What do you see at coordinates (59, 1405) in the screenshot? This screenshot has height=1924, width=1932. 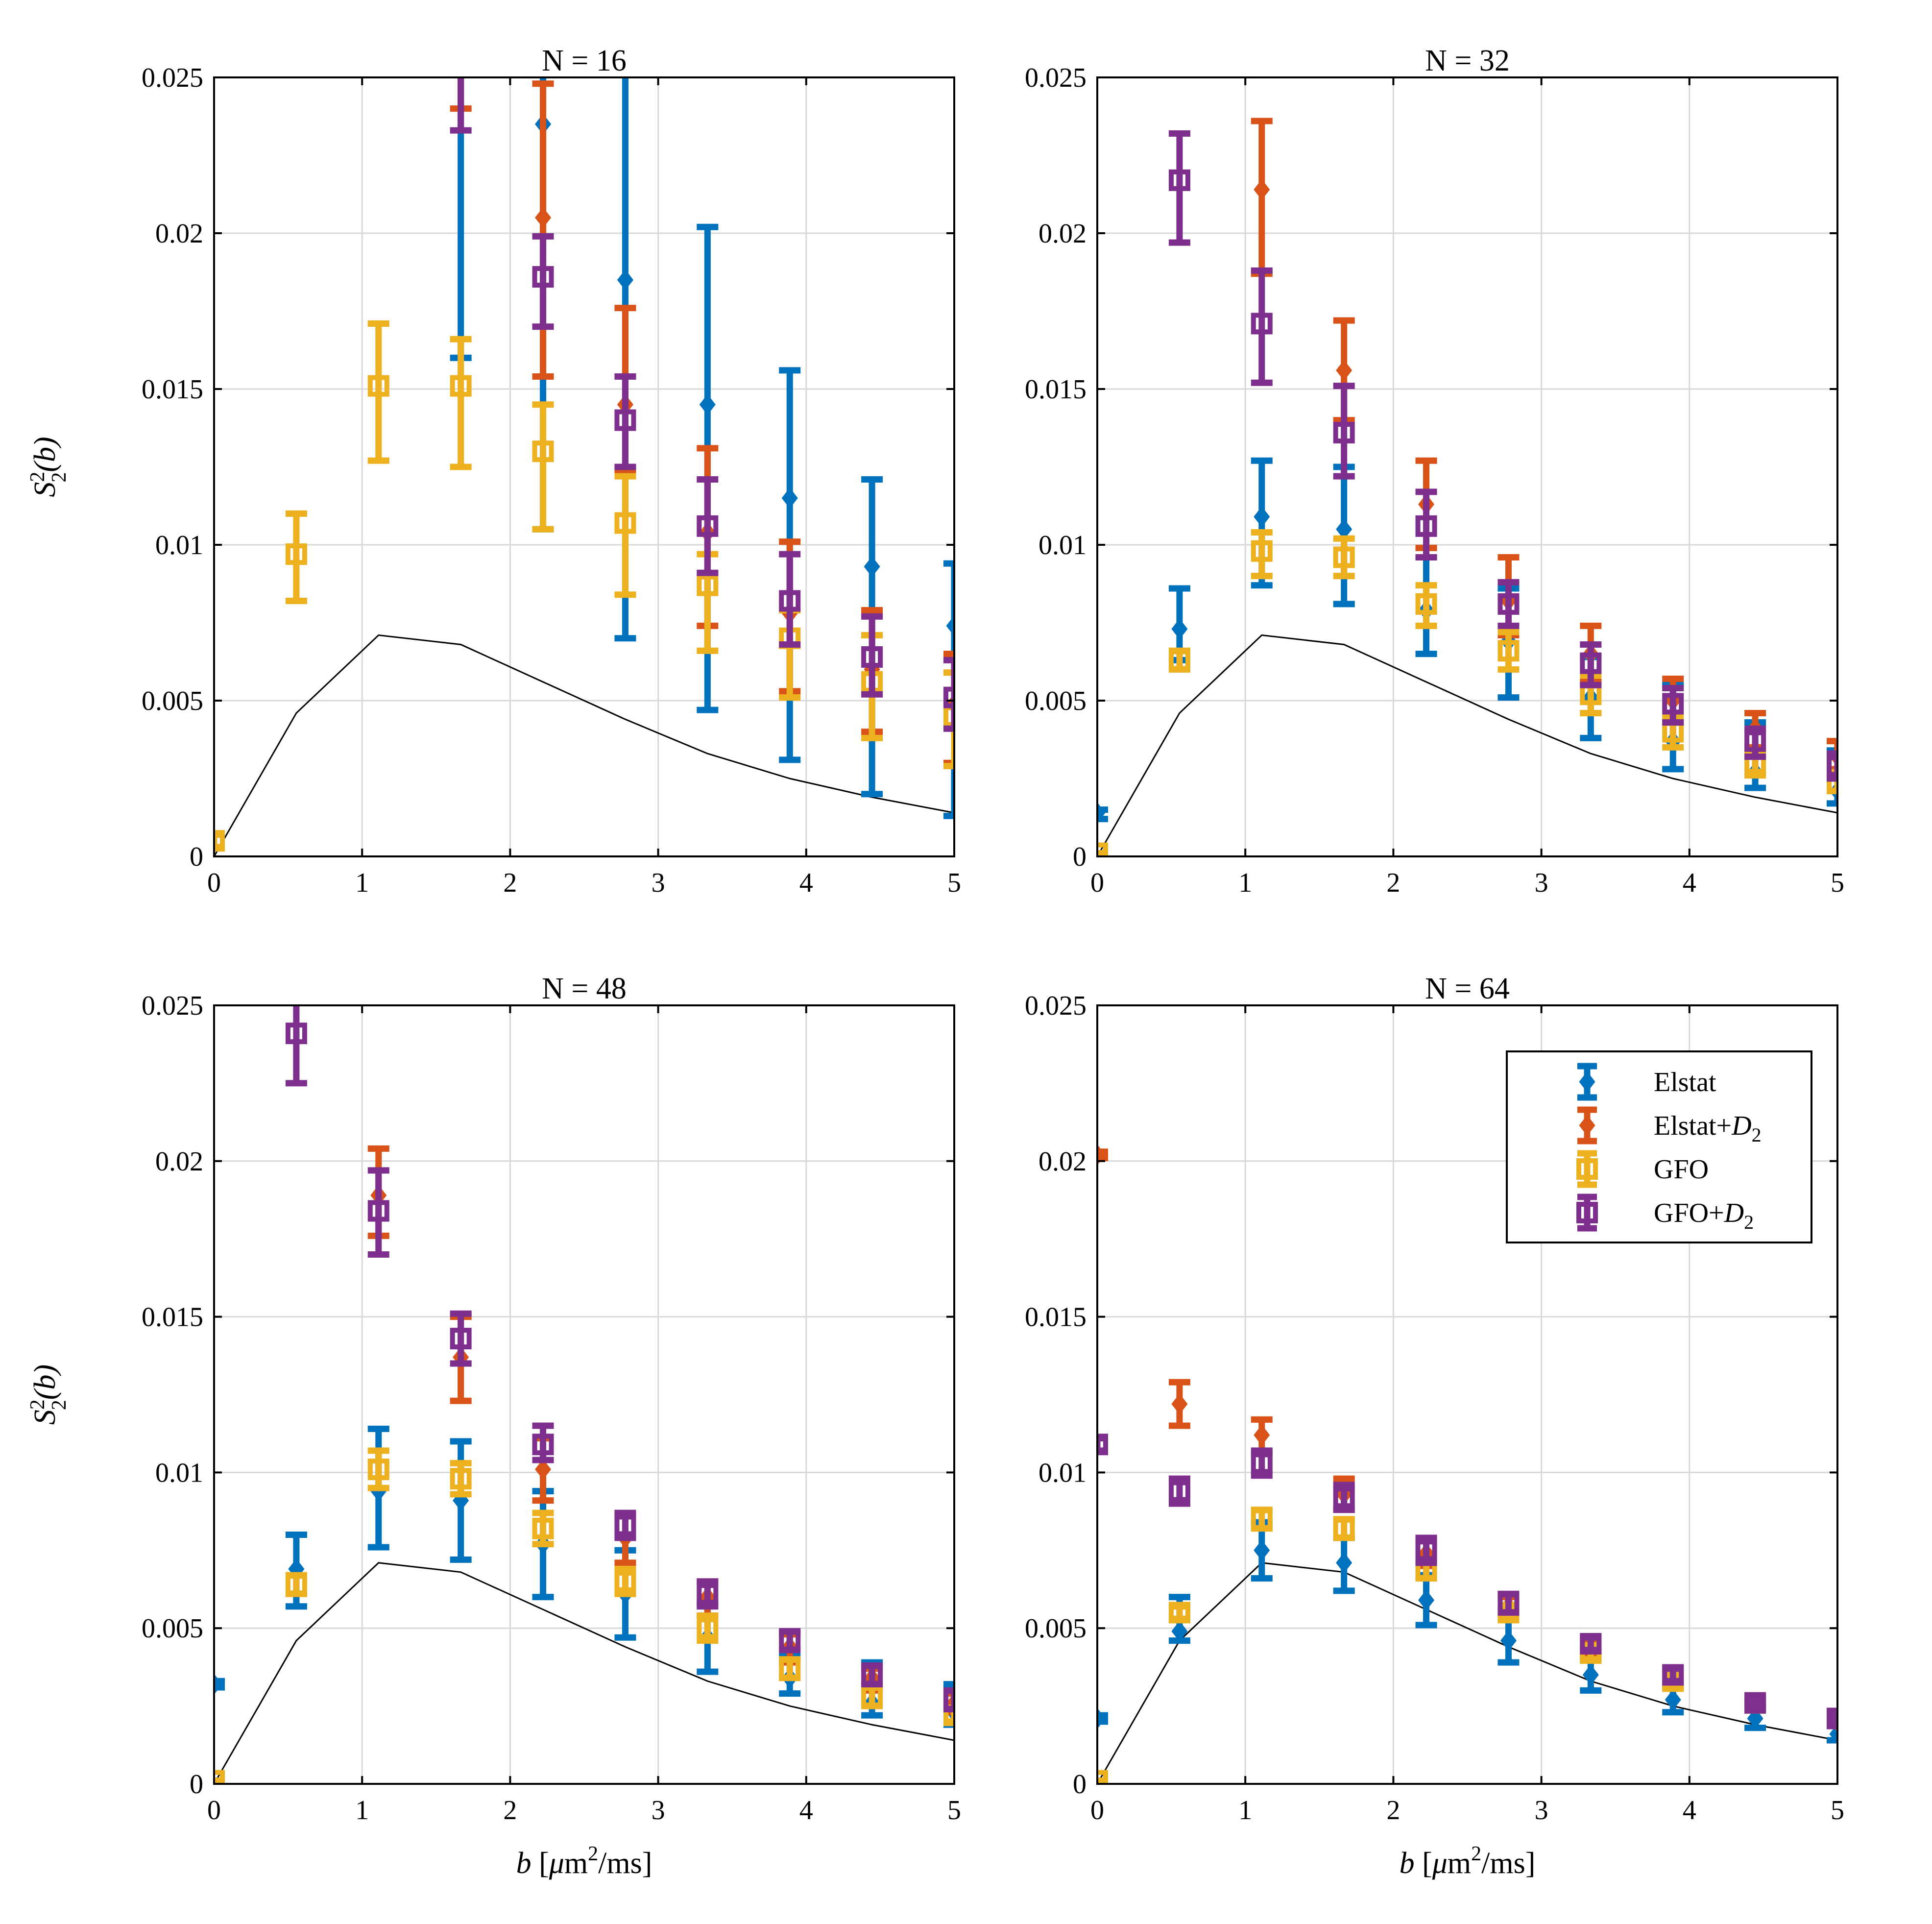 I see `ylabel-sub: 2` at bounding box center [59, 1405].